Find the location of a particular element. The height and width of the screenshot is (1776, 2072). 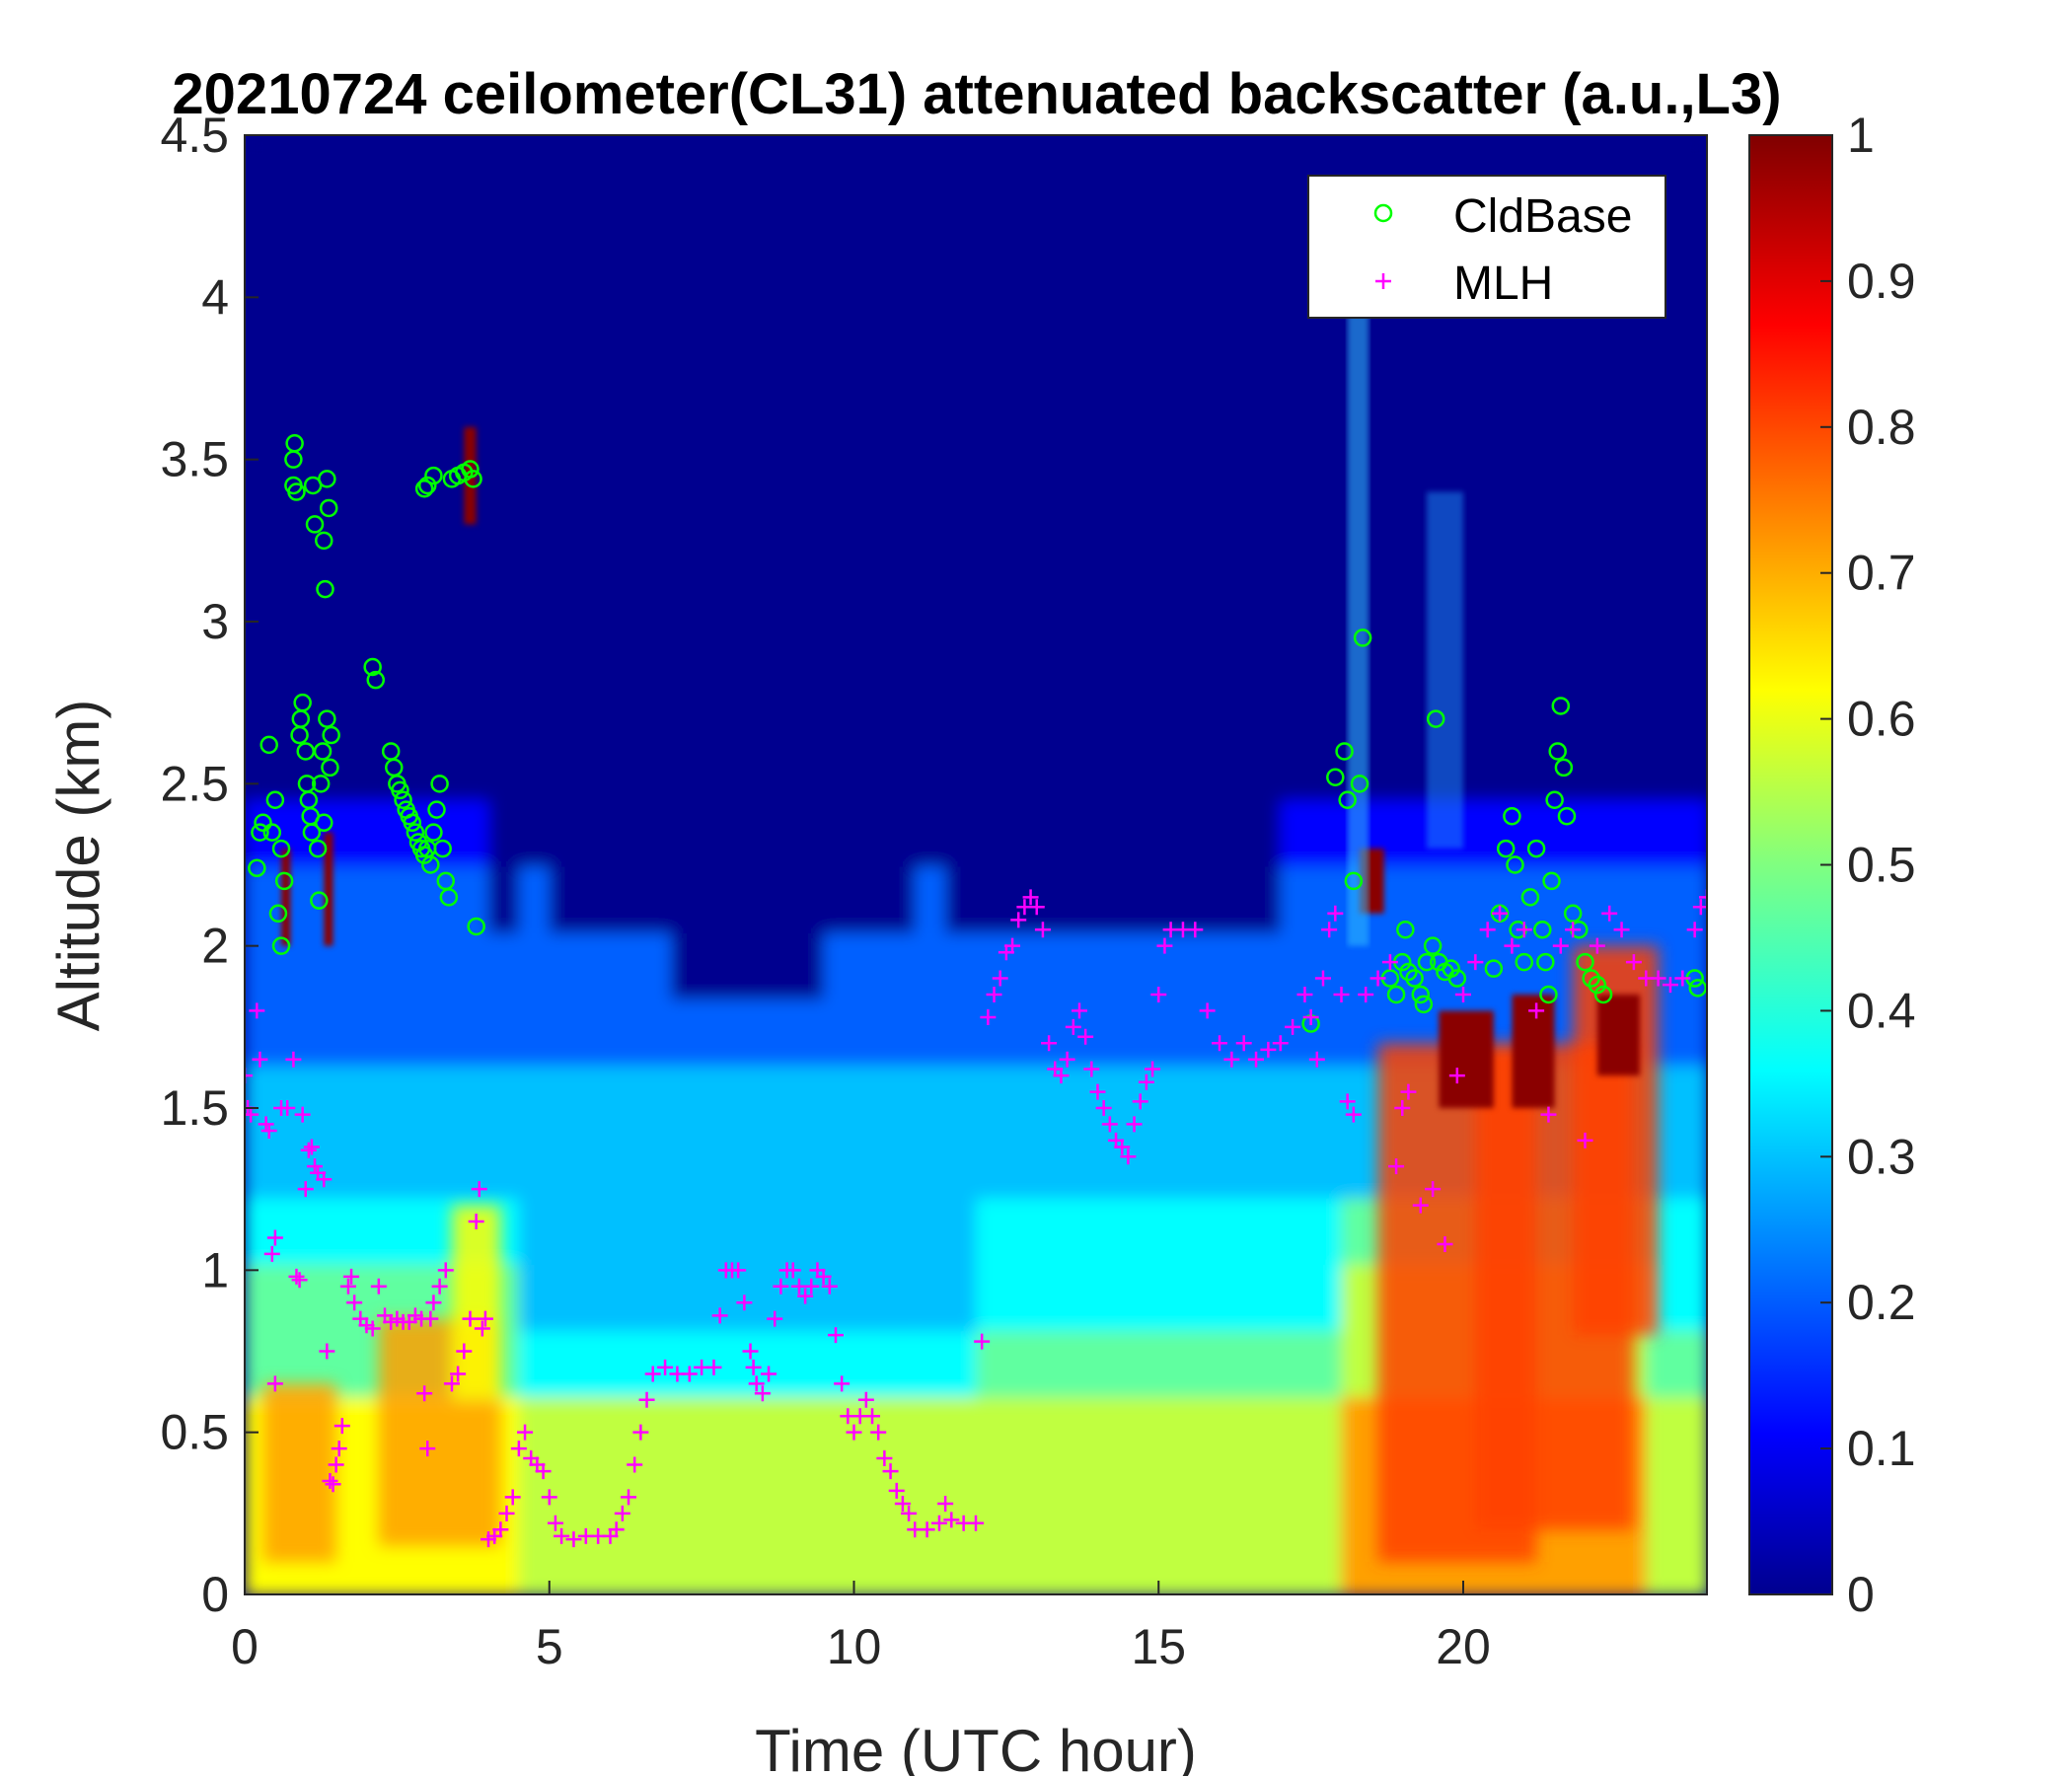

x-tick-label: 10 is located at coordinates (855, 1647).